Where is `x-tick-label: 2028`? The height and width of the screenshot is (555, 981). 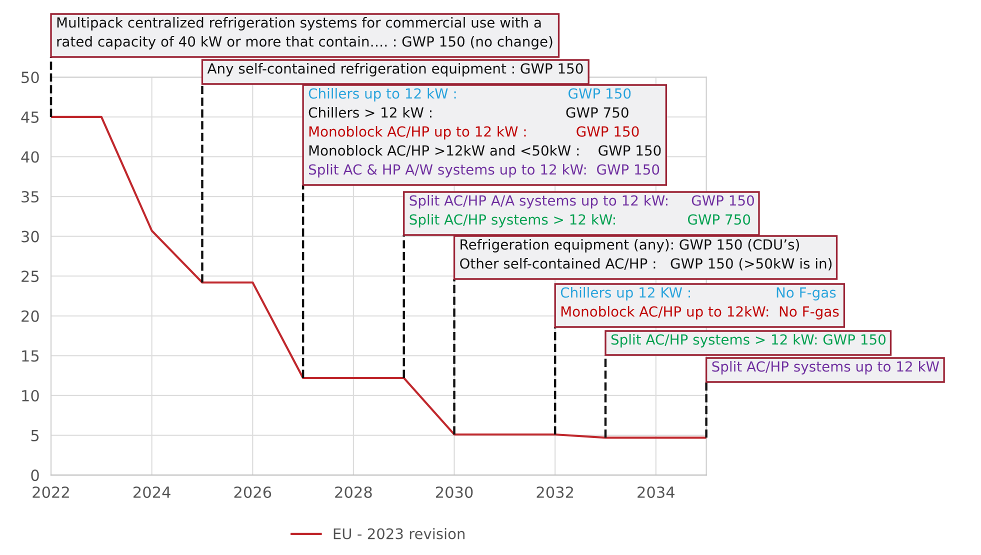 x-tick-label: 2028 is located at coordinates (353, 492).